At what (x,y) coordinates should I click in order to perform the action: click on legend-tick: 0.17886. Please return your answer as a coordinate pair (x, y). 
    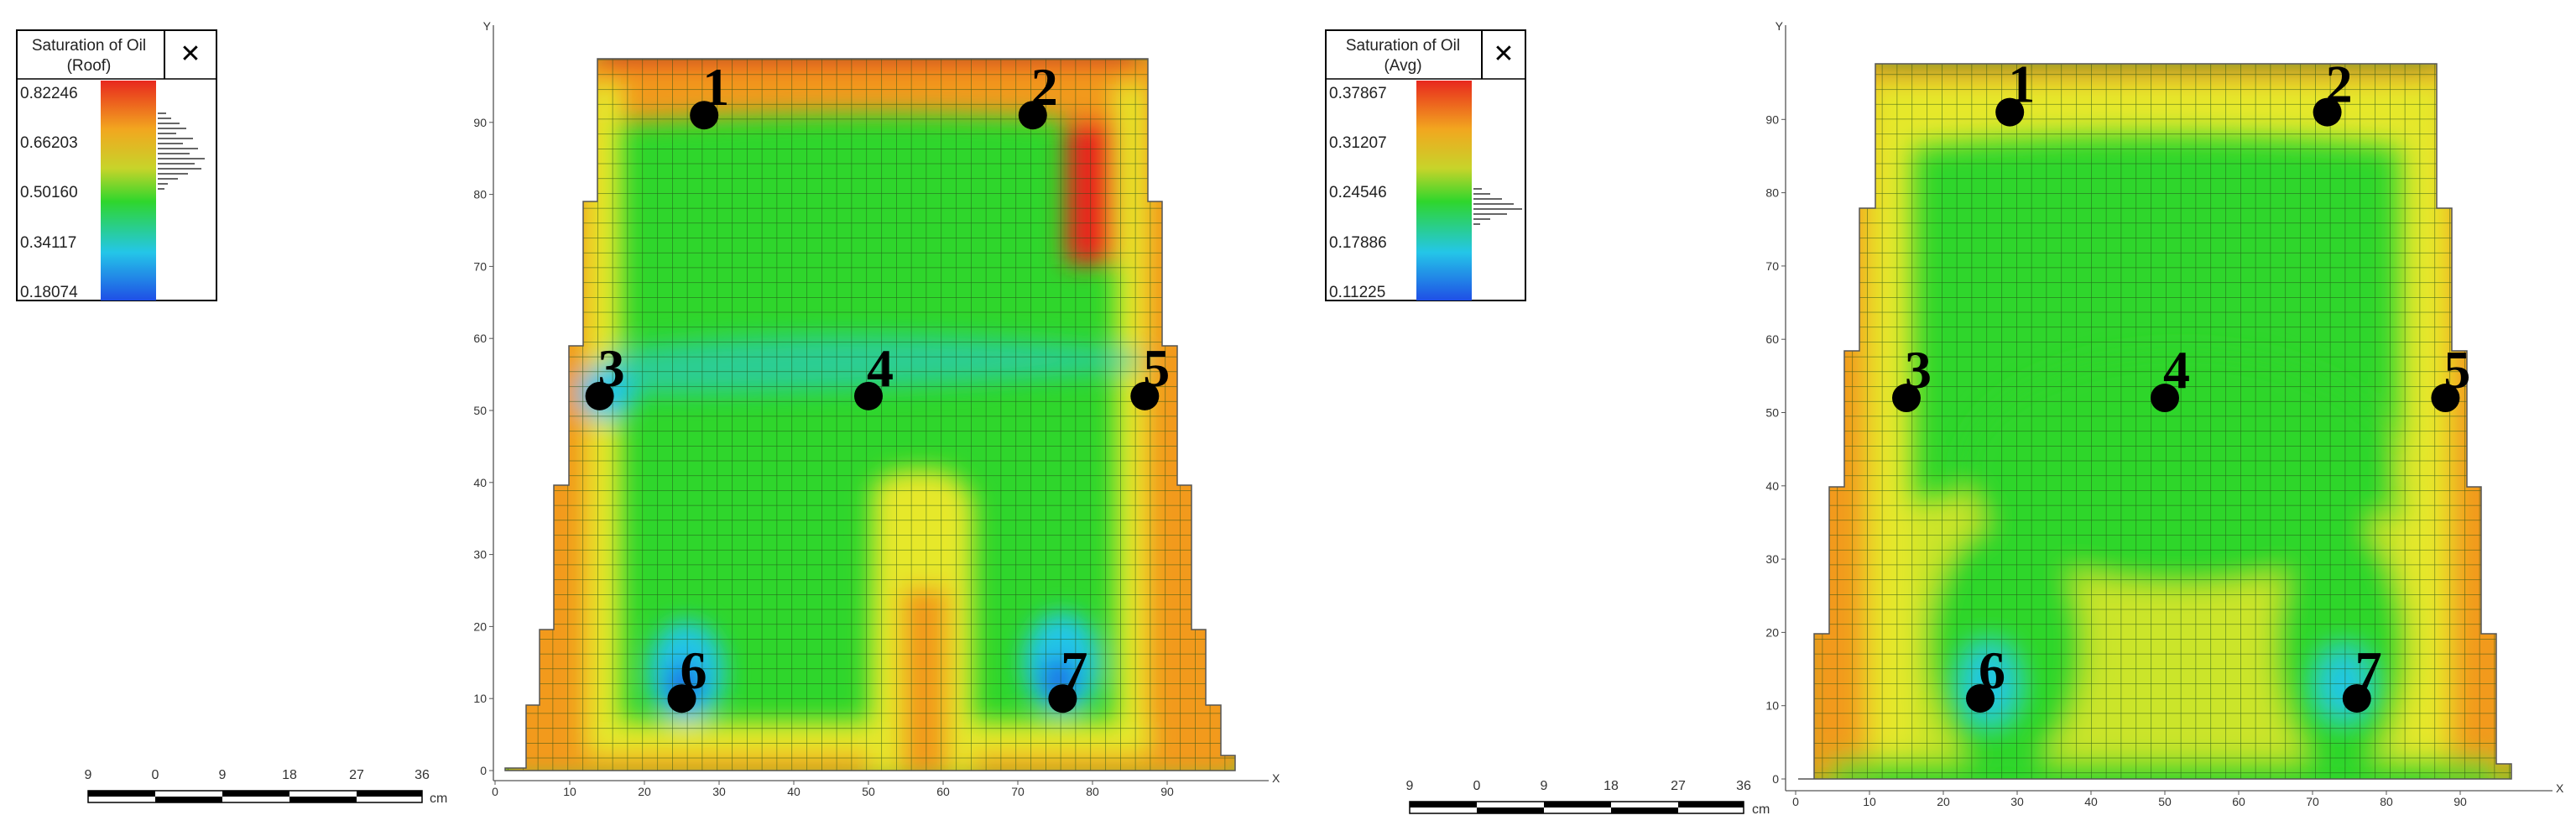
    Looking at the image, I should click on (1358, 243).